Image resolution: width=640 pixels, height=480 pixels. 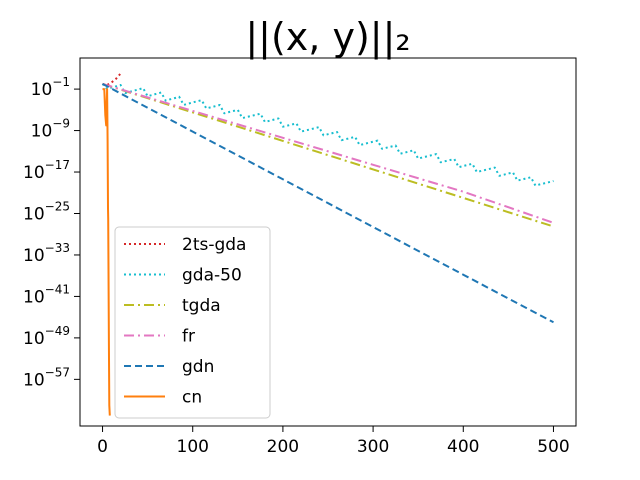 What do you see at coordinates (102, 447) in the screenshot?
I see `x-tick-label: 0` at bounding box center [102, 447].